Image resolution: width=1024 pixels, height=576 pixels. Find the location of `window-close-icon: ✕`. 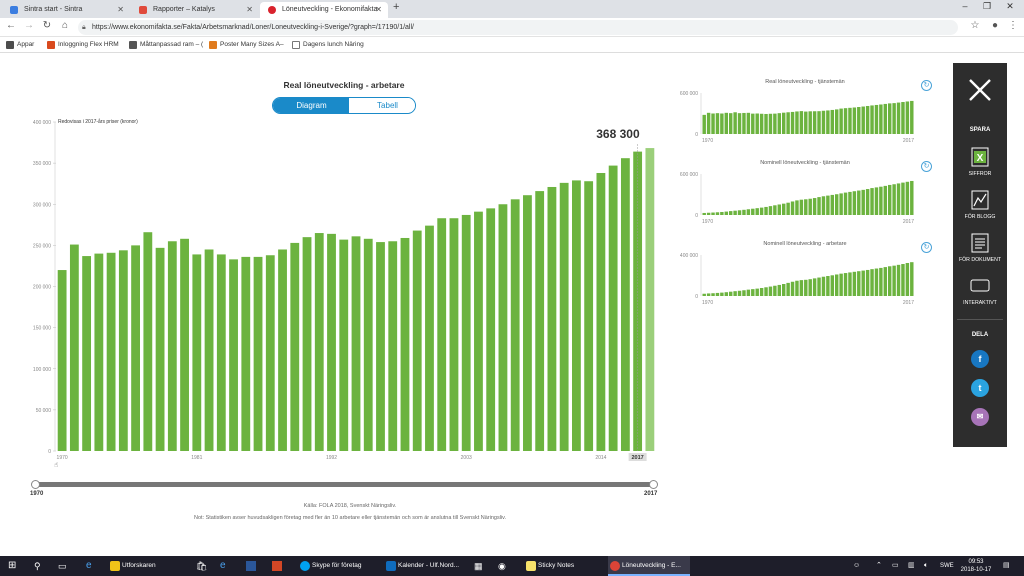

window-close-icon: ✕ is located at coordinates (1010, 6).